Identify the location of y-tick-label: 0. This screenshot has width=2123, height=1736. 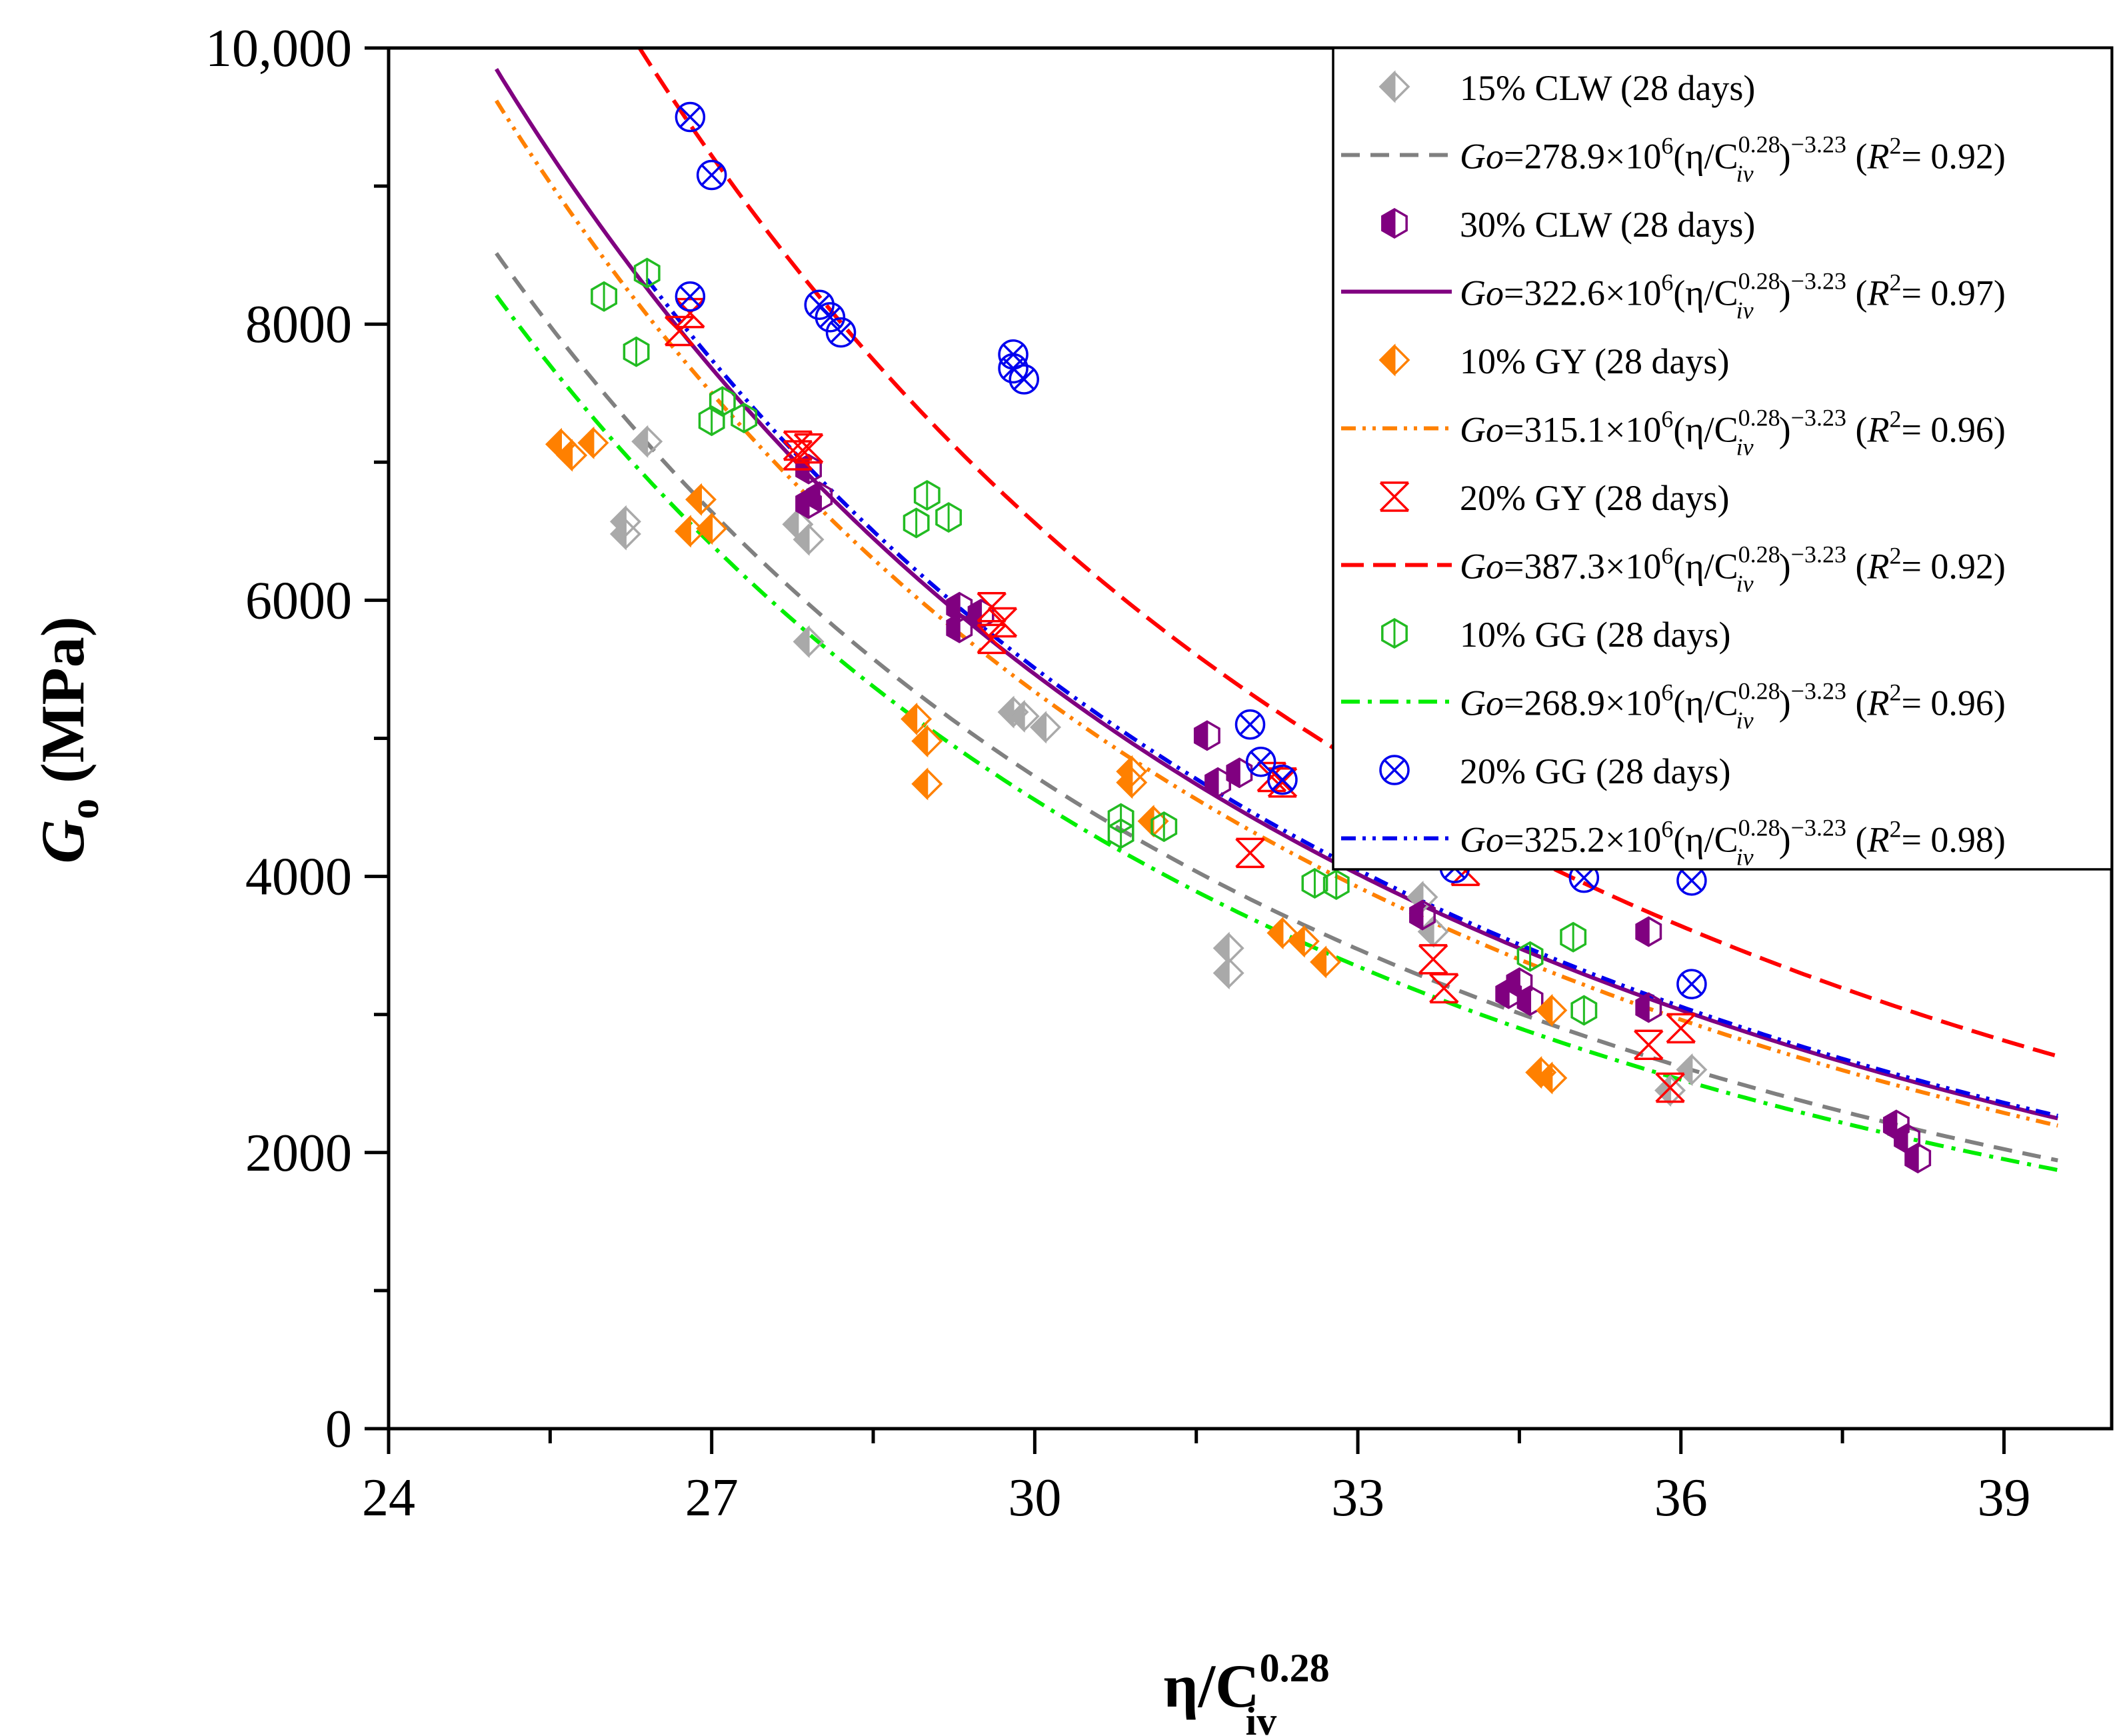
(338, 1429).